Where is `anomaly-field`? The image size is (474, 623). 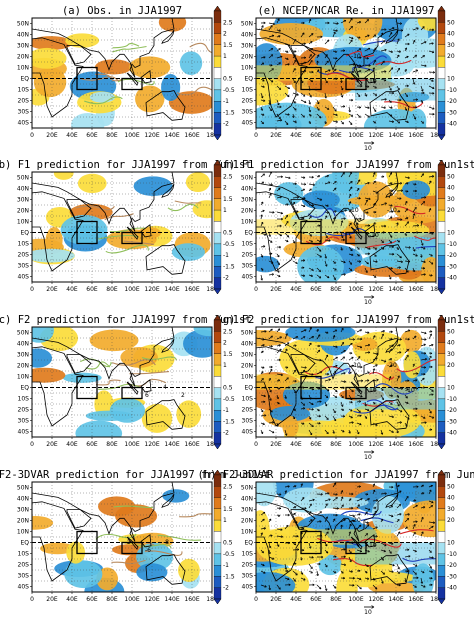
anomaly-field is located at coordinates (346, 227).